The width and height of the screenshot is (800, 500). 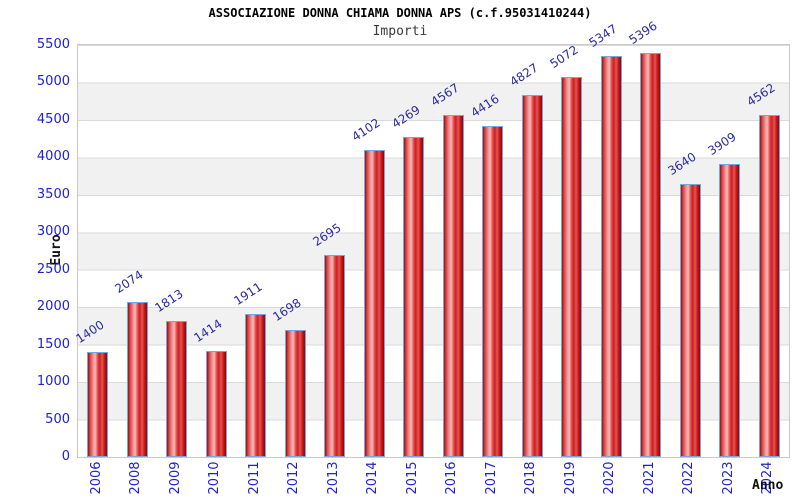 What do you see at coordinates (53, 232) in the screenshot?
I see `y-tick-label: 3000` at bounding box center [53, 232].